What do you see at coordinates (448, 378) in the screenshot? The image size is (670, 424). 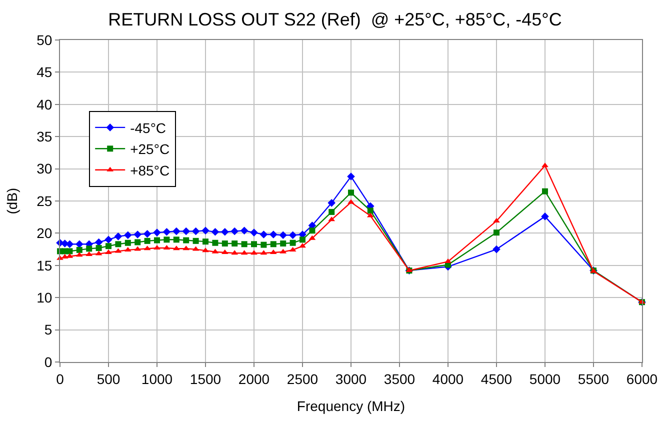 I see `x-tick-label: 4000` at bounding box center [448, 378].